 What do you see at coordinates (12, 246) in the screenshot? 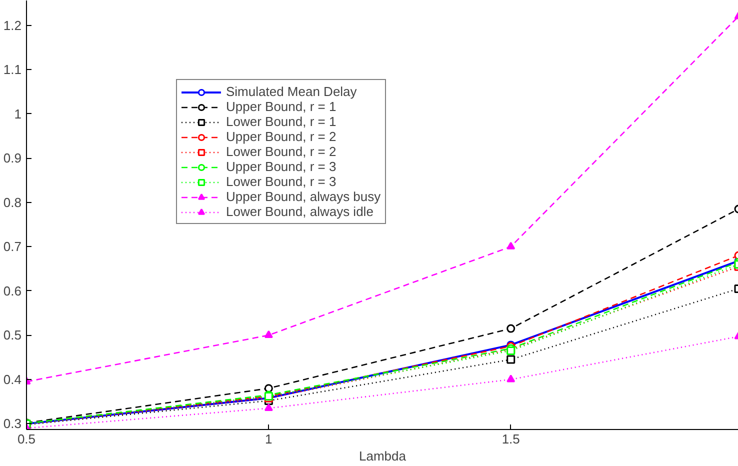
I see `y-tick-label: 0.7` at bounding box center [12, 246].